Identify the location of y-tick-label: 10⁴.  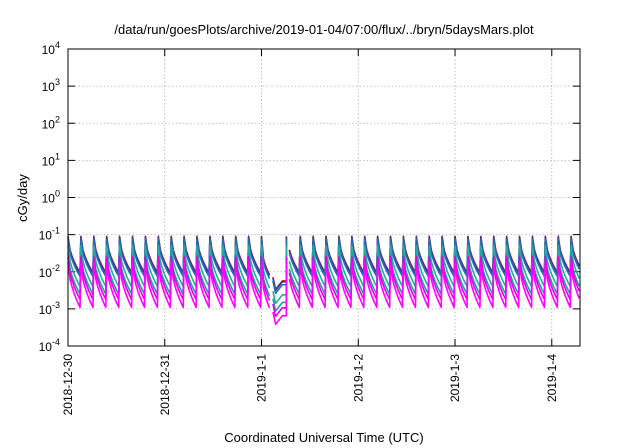
(51, 48).